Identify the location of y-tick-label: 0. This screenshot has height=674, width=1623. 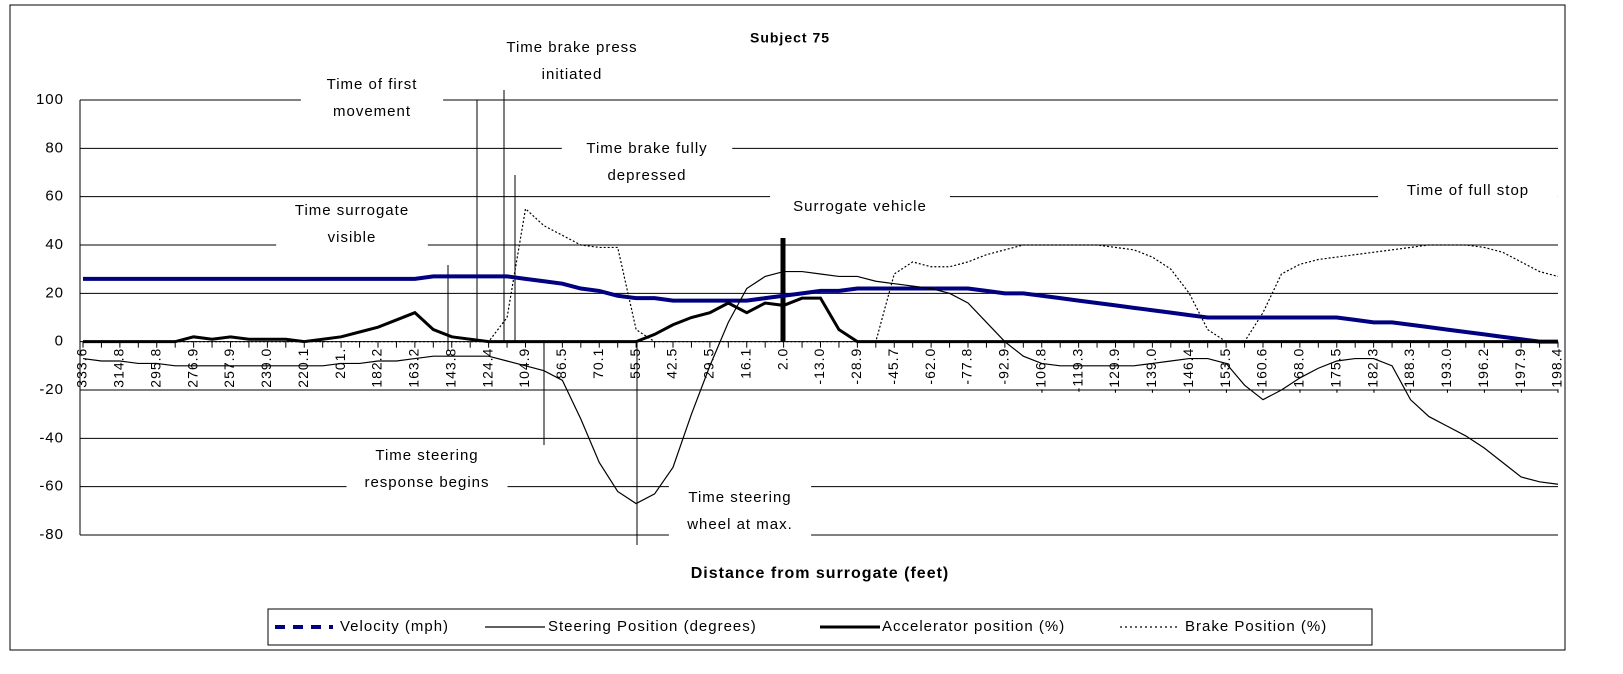
(59, 341).